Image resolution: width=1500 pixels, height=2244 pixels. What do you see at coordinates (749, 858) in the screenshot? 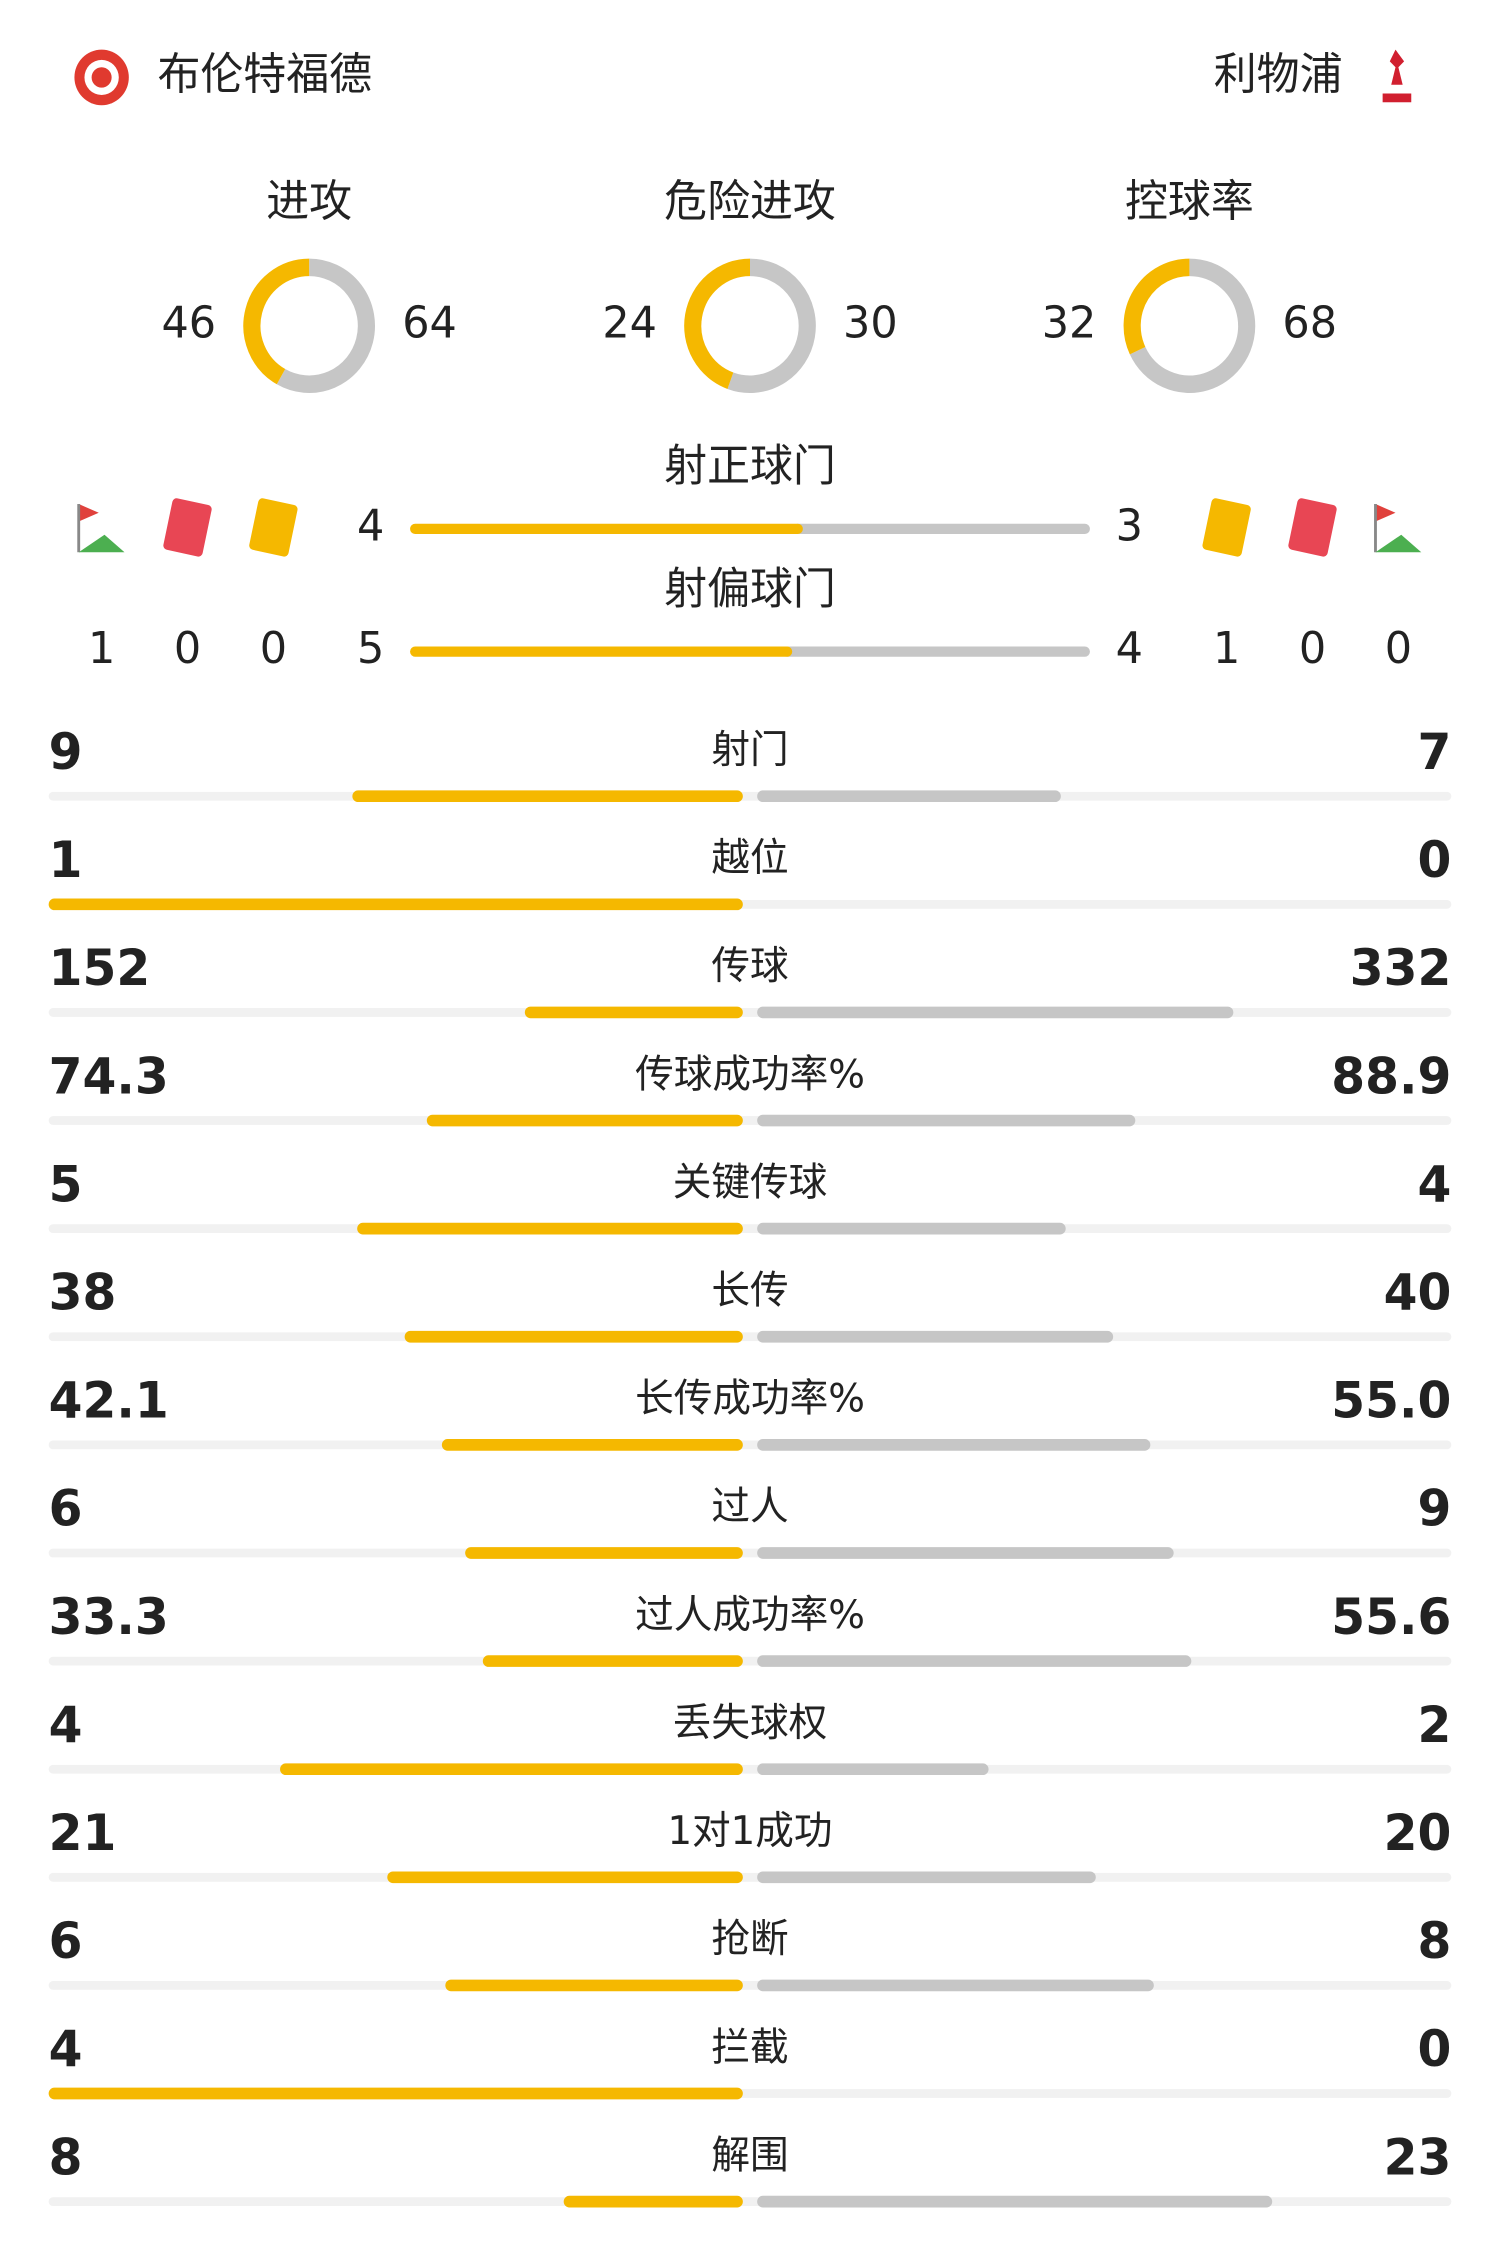
I see `stat-label: 越位` at bounding box center [749, 858].